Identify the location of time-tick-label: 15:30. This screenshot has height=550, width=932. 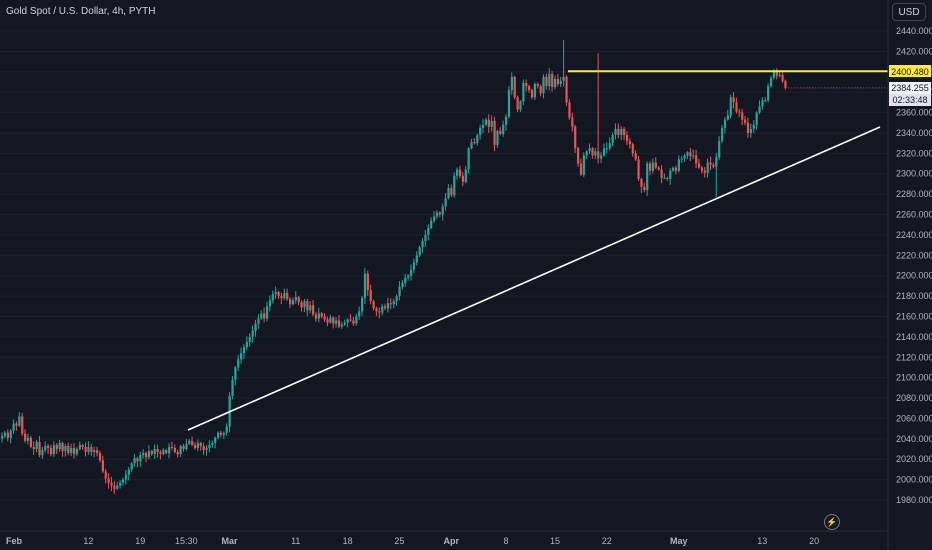
(186, 541).